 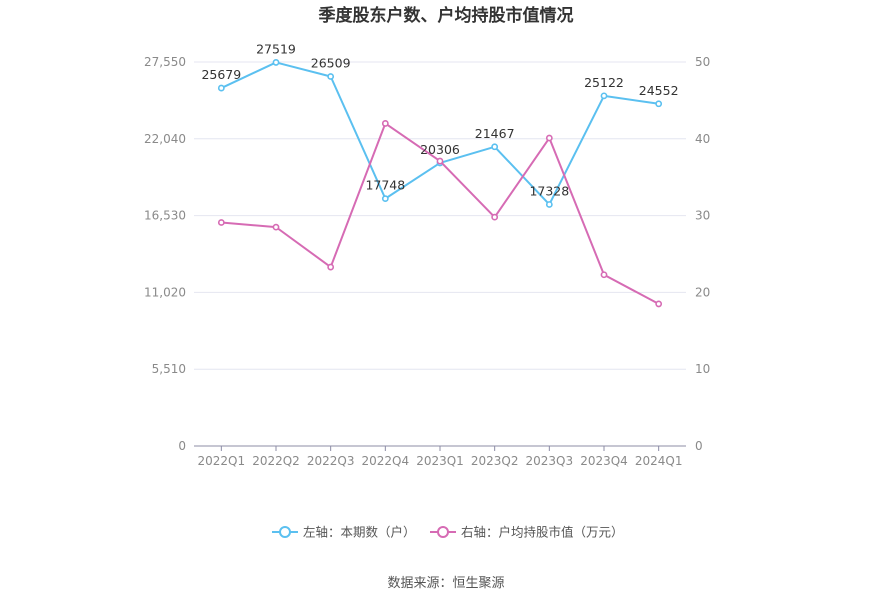 I want to click on left-tick-label: 5,510, so click(x=169, y=369).